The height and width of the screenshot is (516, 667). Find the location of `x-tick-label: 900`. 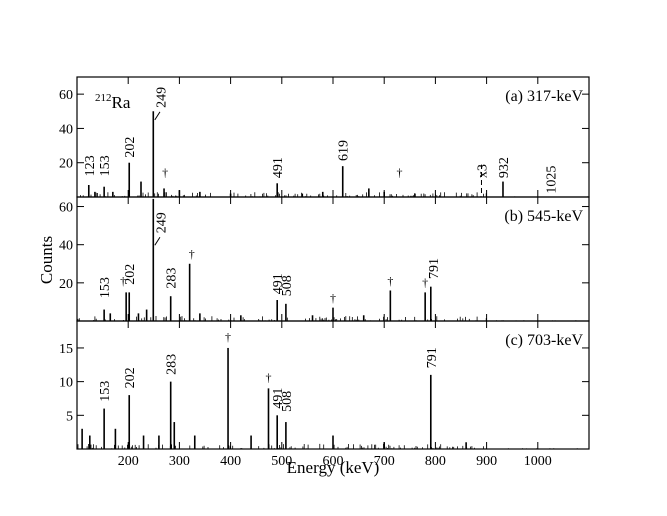

x-tick-label: 900 is located at coordinates (486, 461).